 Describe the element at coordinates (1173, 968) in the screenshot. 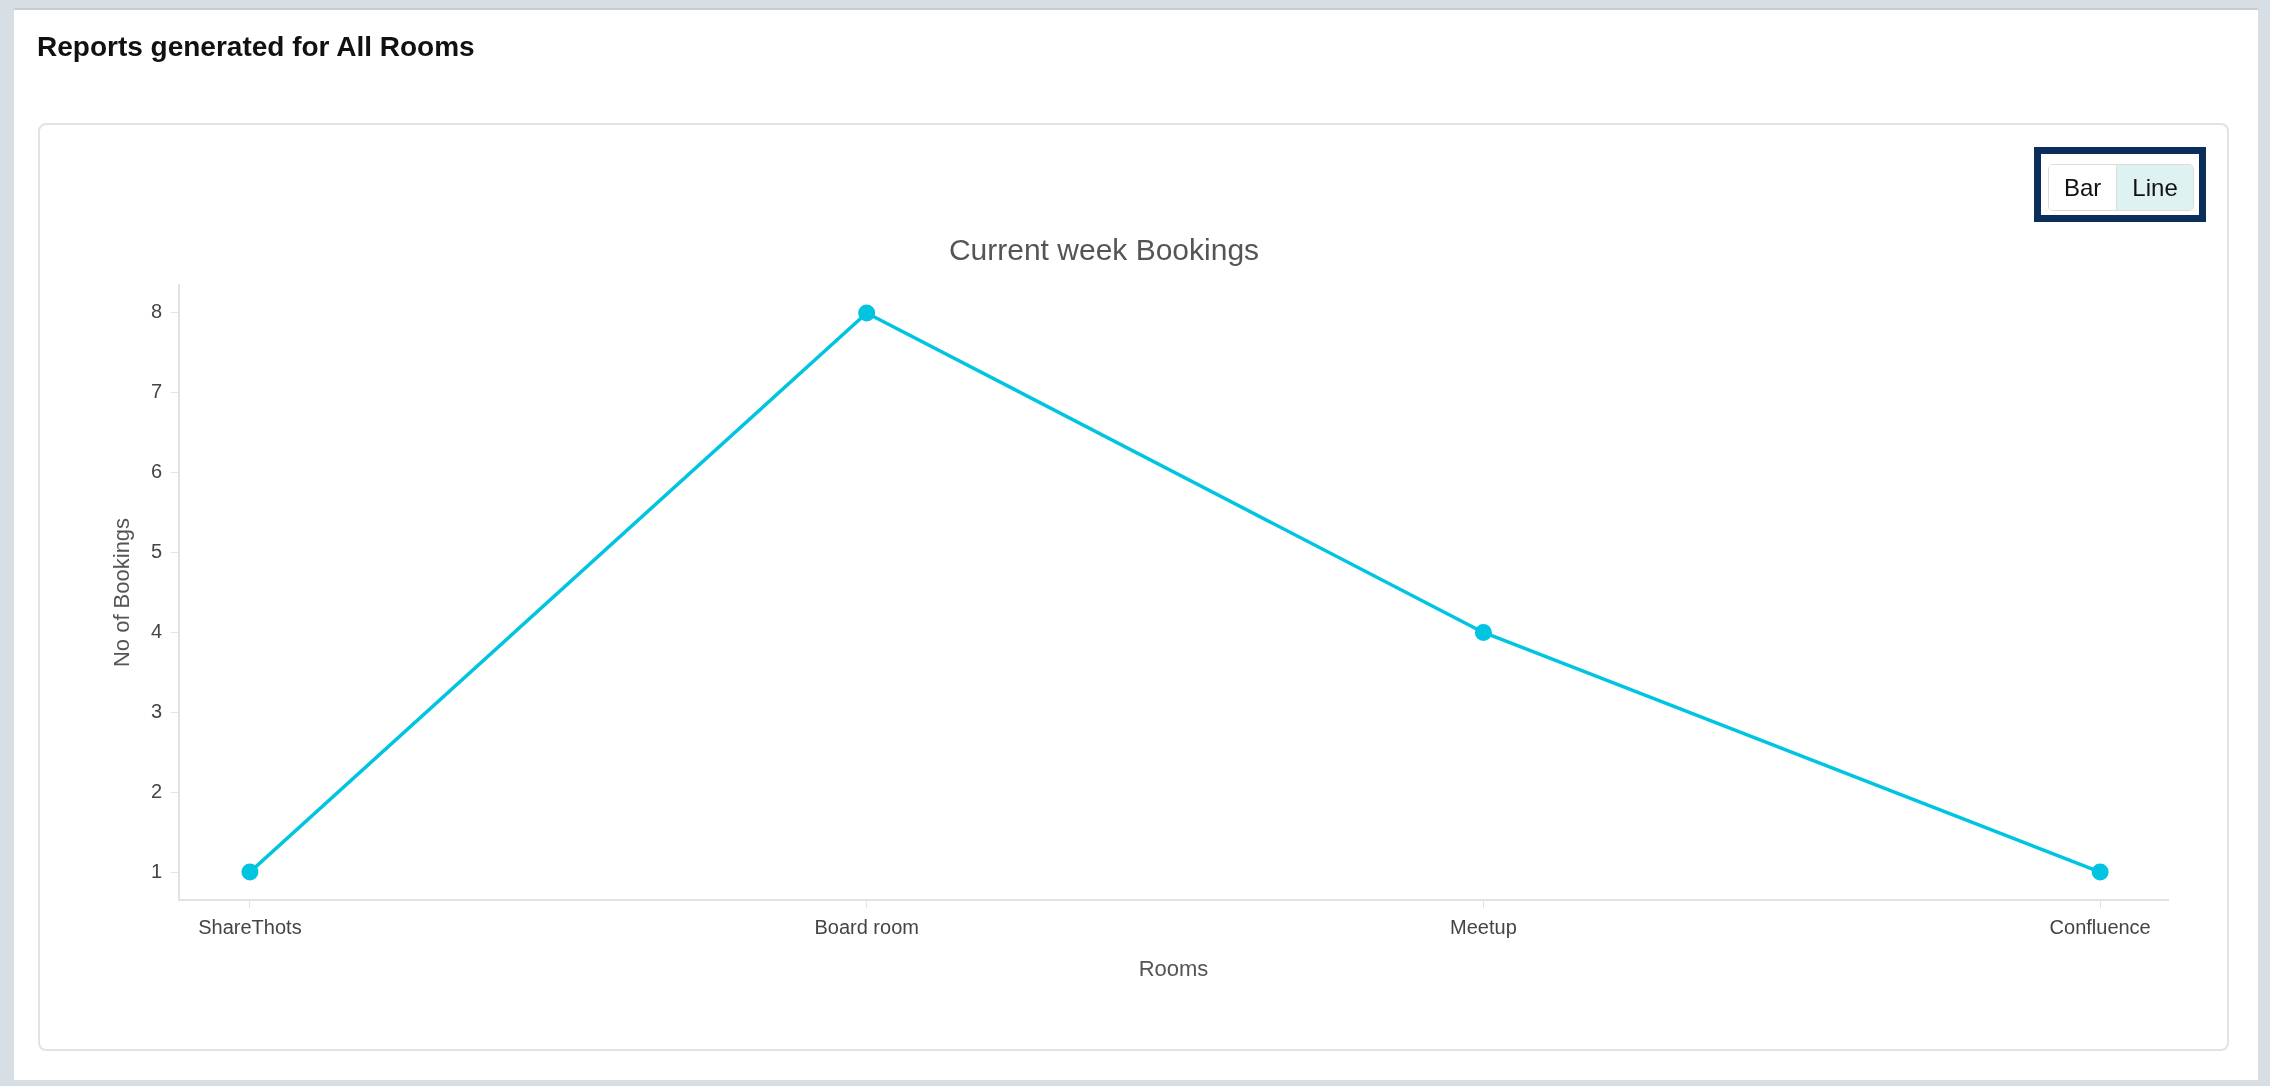

I see `x-axis-title: Rooms` at that location.